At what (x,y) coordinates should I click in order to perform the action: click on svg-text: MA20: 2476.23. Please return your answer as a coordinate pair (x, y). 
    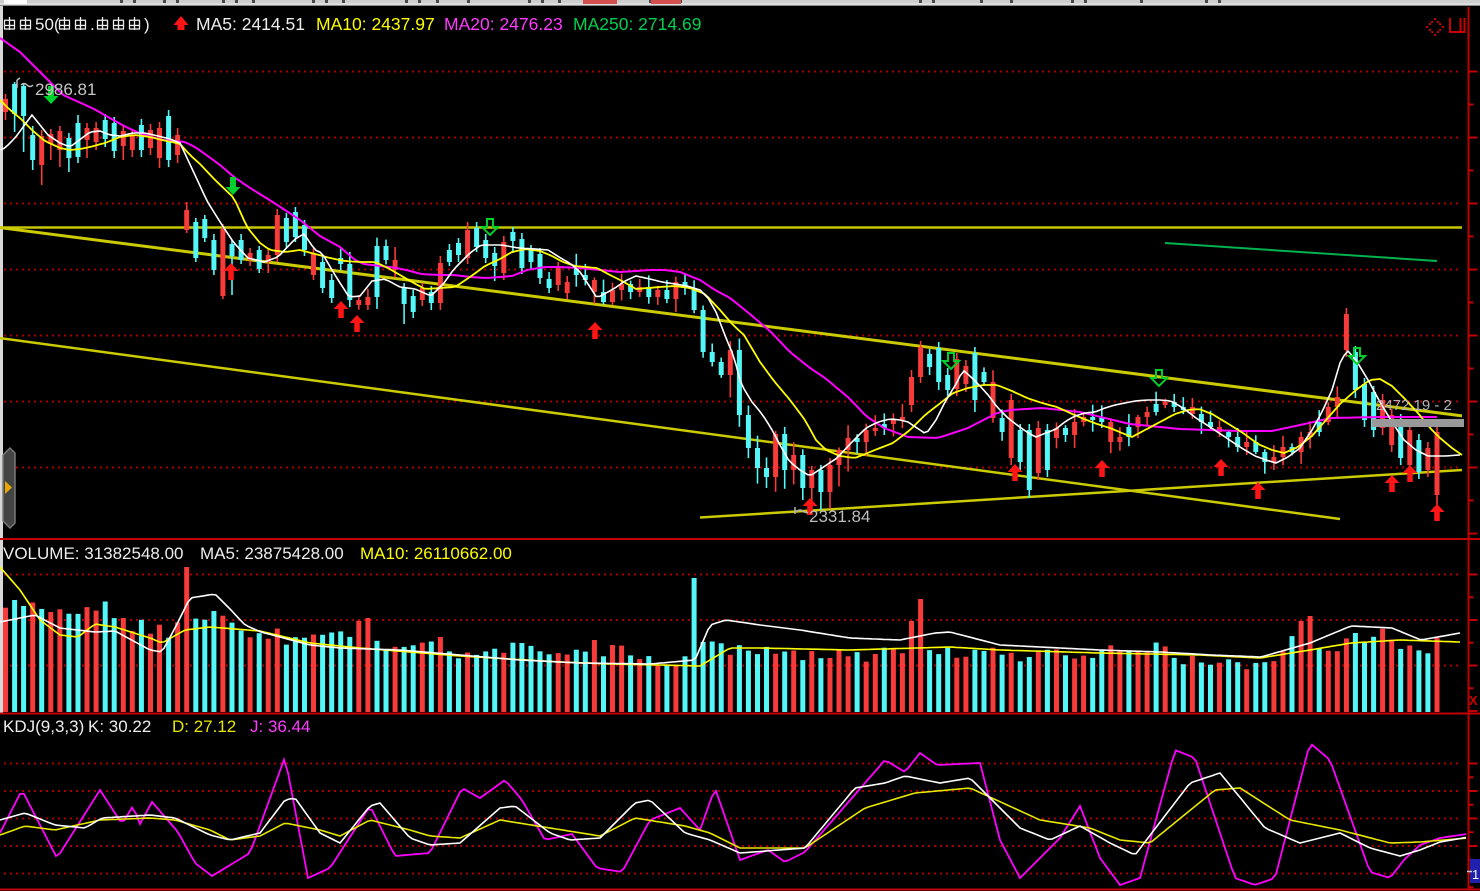
    Looking at the image, I should click on (503, 24).